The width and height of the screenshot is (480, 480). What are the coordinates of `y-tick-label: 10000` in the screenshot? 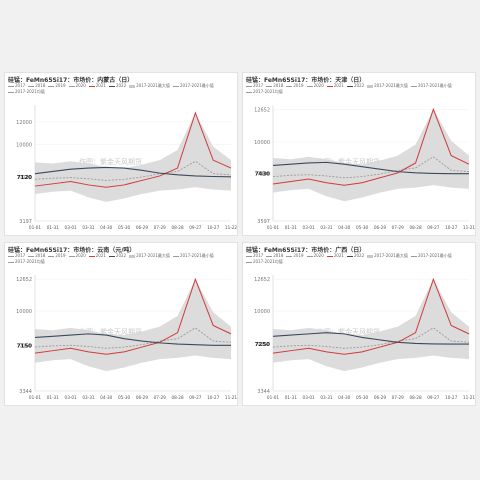 It's located at (24, 312).